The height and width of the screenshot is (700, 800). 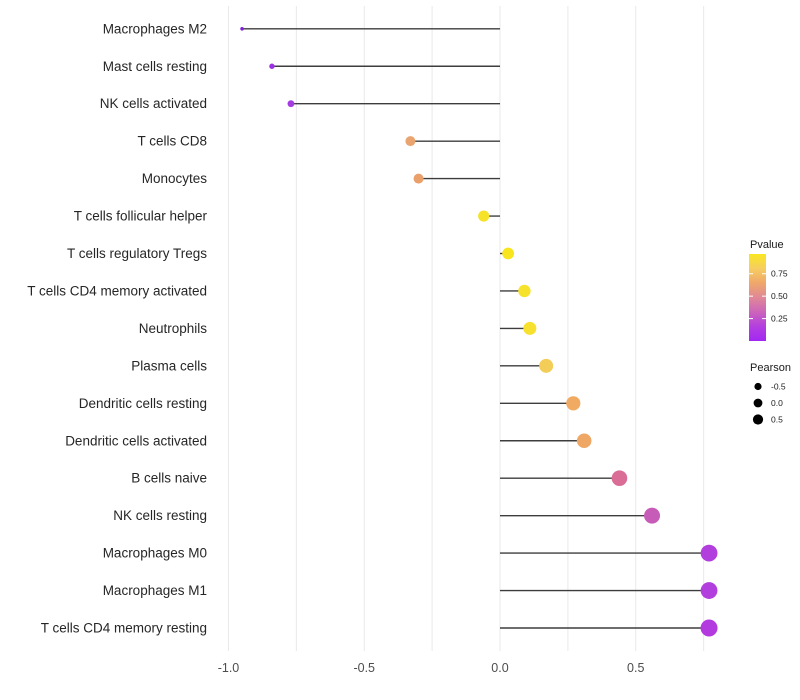 I want to click on category-label: T cells regulatory Tregs, so click(x=137, y=253).